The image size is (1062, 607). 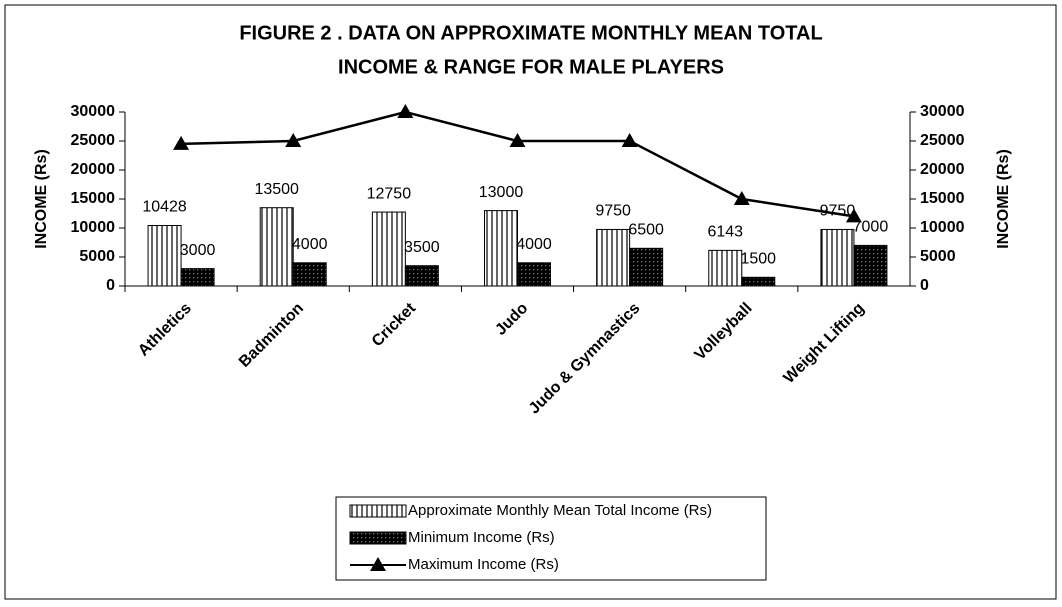 What do you see at coordinates (164, 207) in the screenshot?
I see `data-label: 10428` at bounding box center [164, 207].